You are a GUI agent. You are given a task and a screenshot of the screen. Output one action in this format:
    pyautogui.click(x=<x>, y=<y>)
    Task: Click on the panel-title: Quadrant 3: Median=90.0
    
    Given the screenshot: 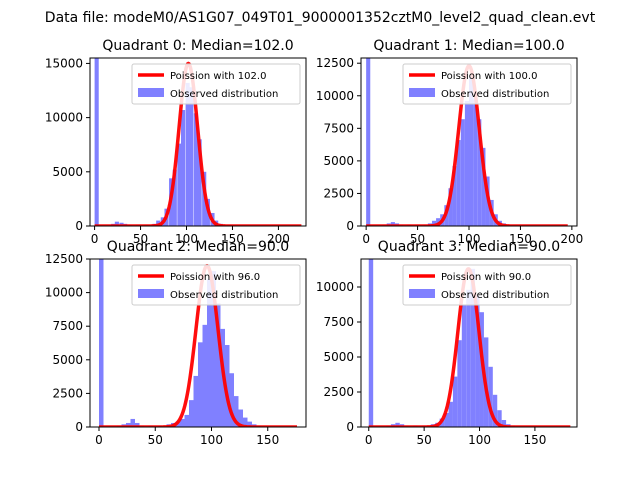 What is the action you would take?
    pyautogui.click(x=469, y=247)
    